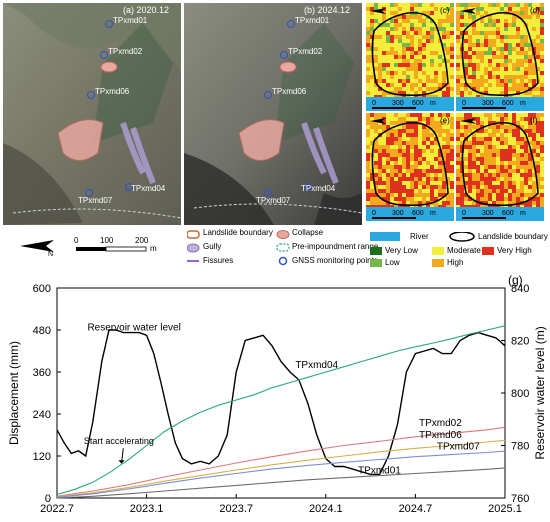 This screenshot has width=550, height=522. Describe the element at coordinates (125, 51) in the screenshot. I see `station-label: TPxmd02` at that location.